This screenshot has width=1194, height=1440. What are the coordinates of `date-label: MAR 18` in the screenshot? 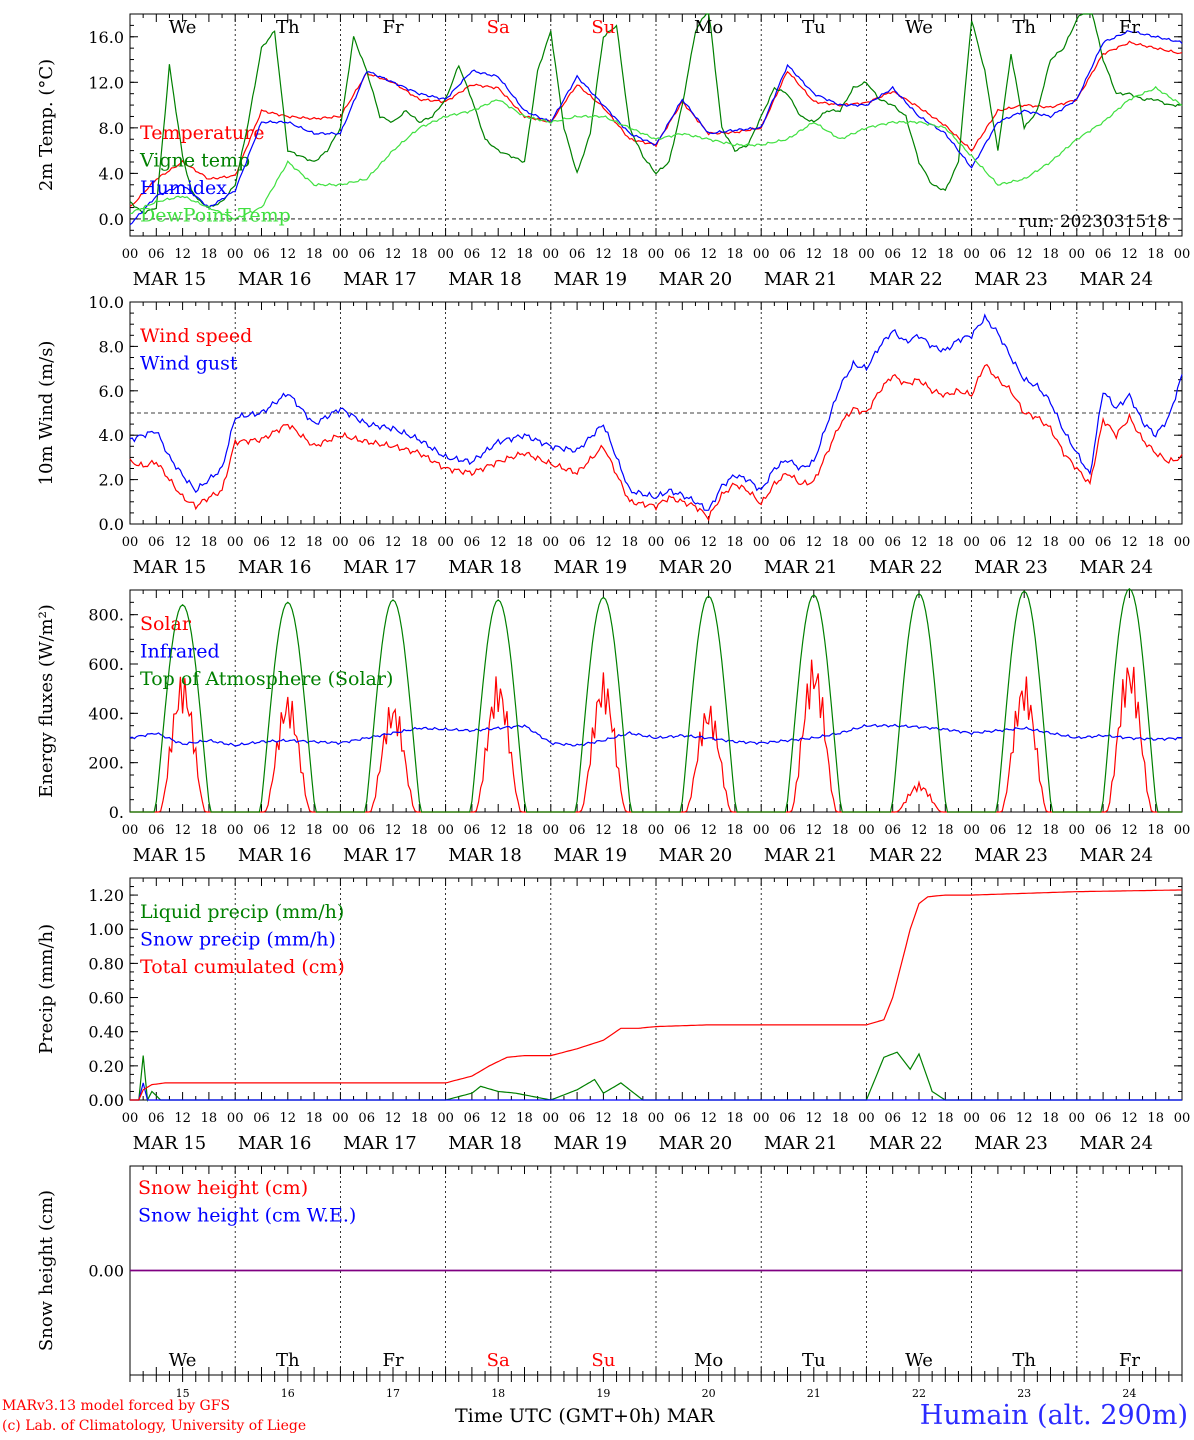 It's located at (485, 279).